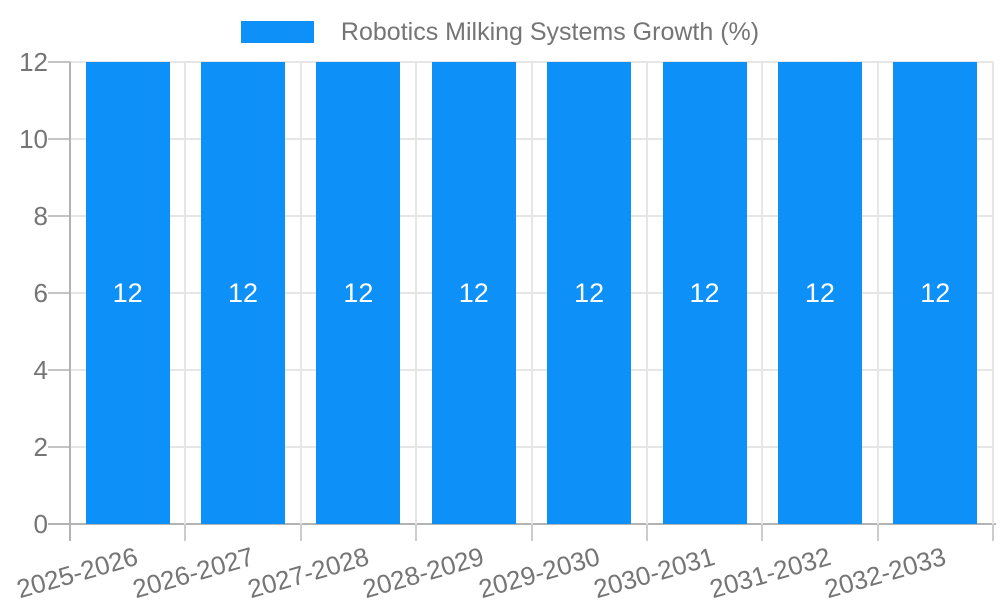  Describe the element at coordinates (33, 62) in the screenshot. I see `y-axis-label: 12` at that location.